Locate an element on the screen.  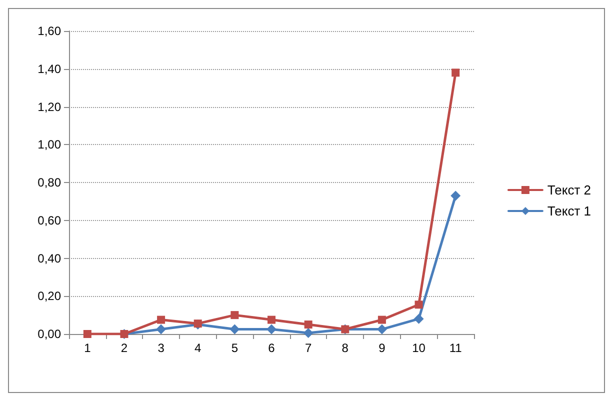
y-tick-label: 1,40 is located at coordinates (50, 69).